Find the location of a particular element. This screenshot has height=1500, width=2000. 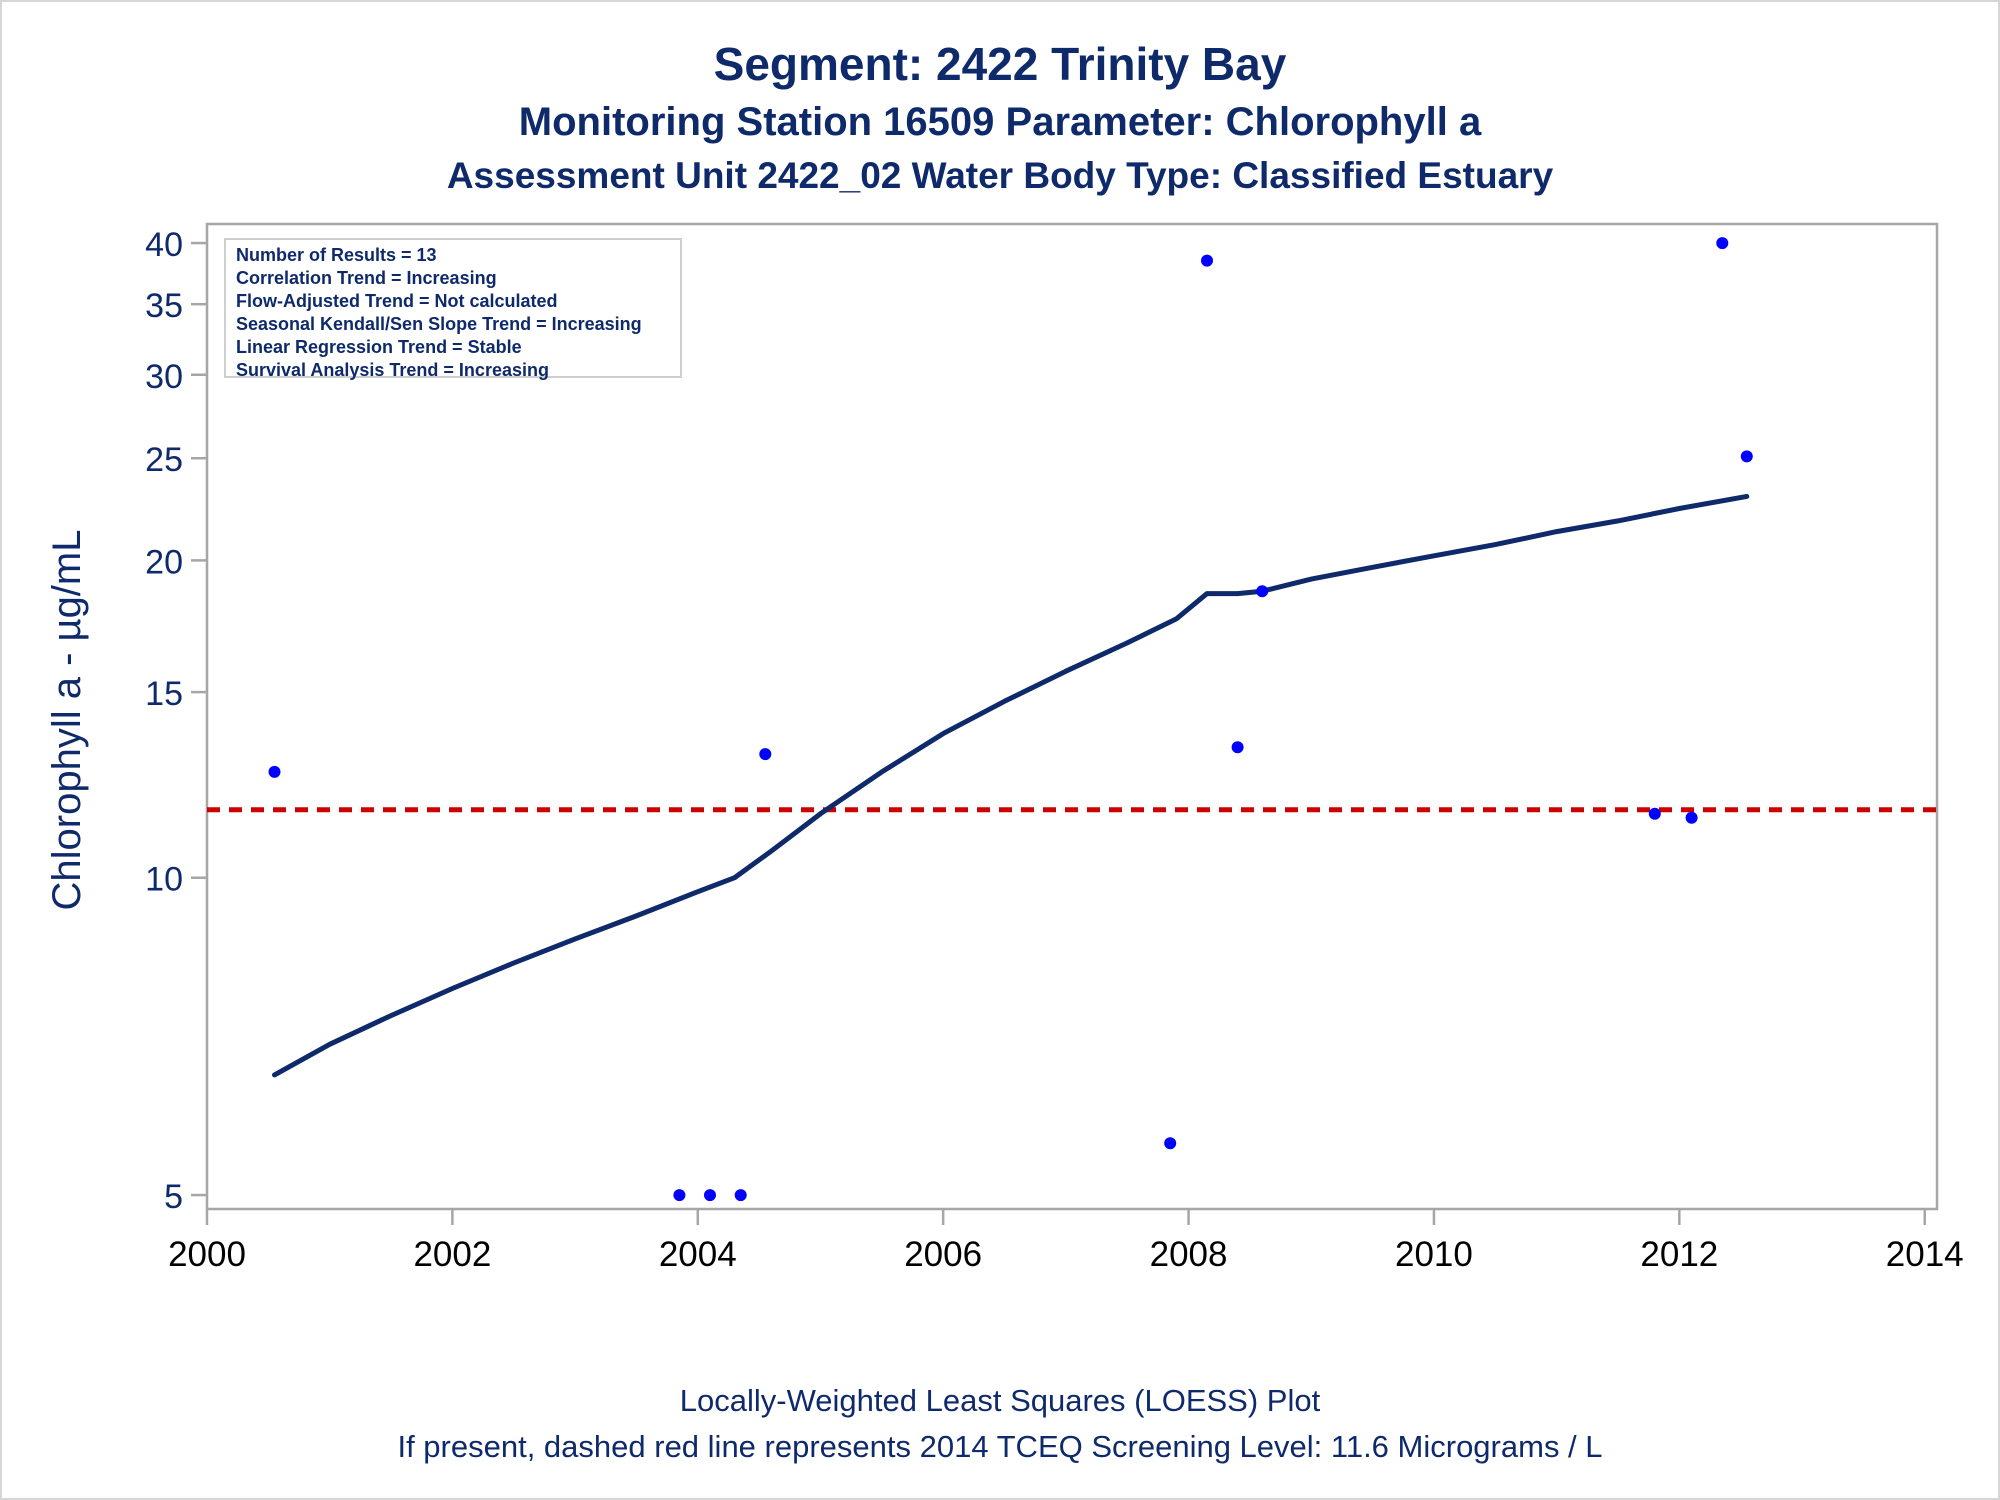

y-tick-label: 15 is located at coordinates (164, 694).